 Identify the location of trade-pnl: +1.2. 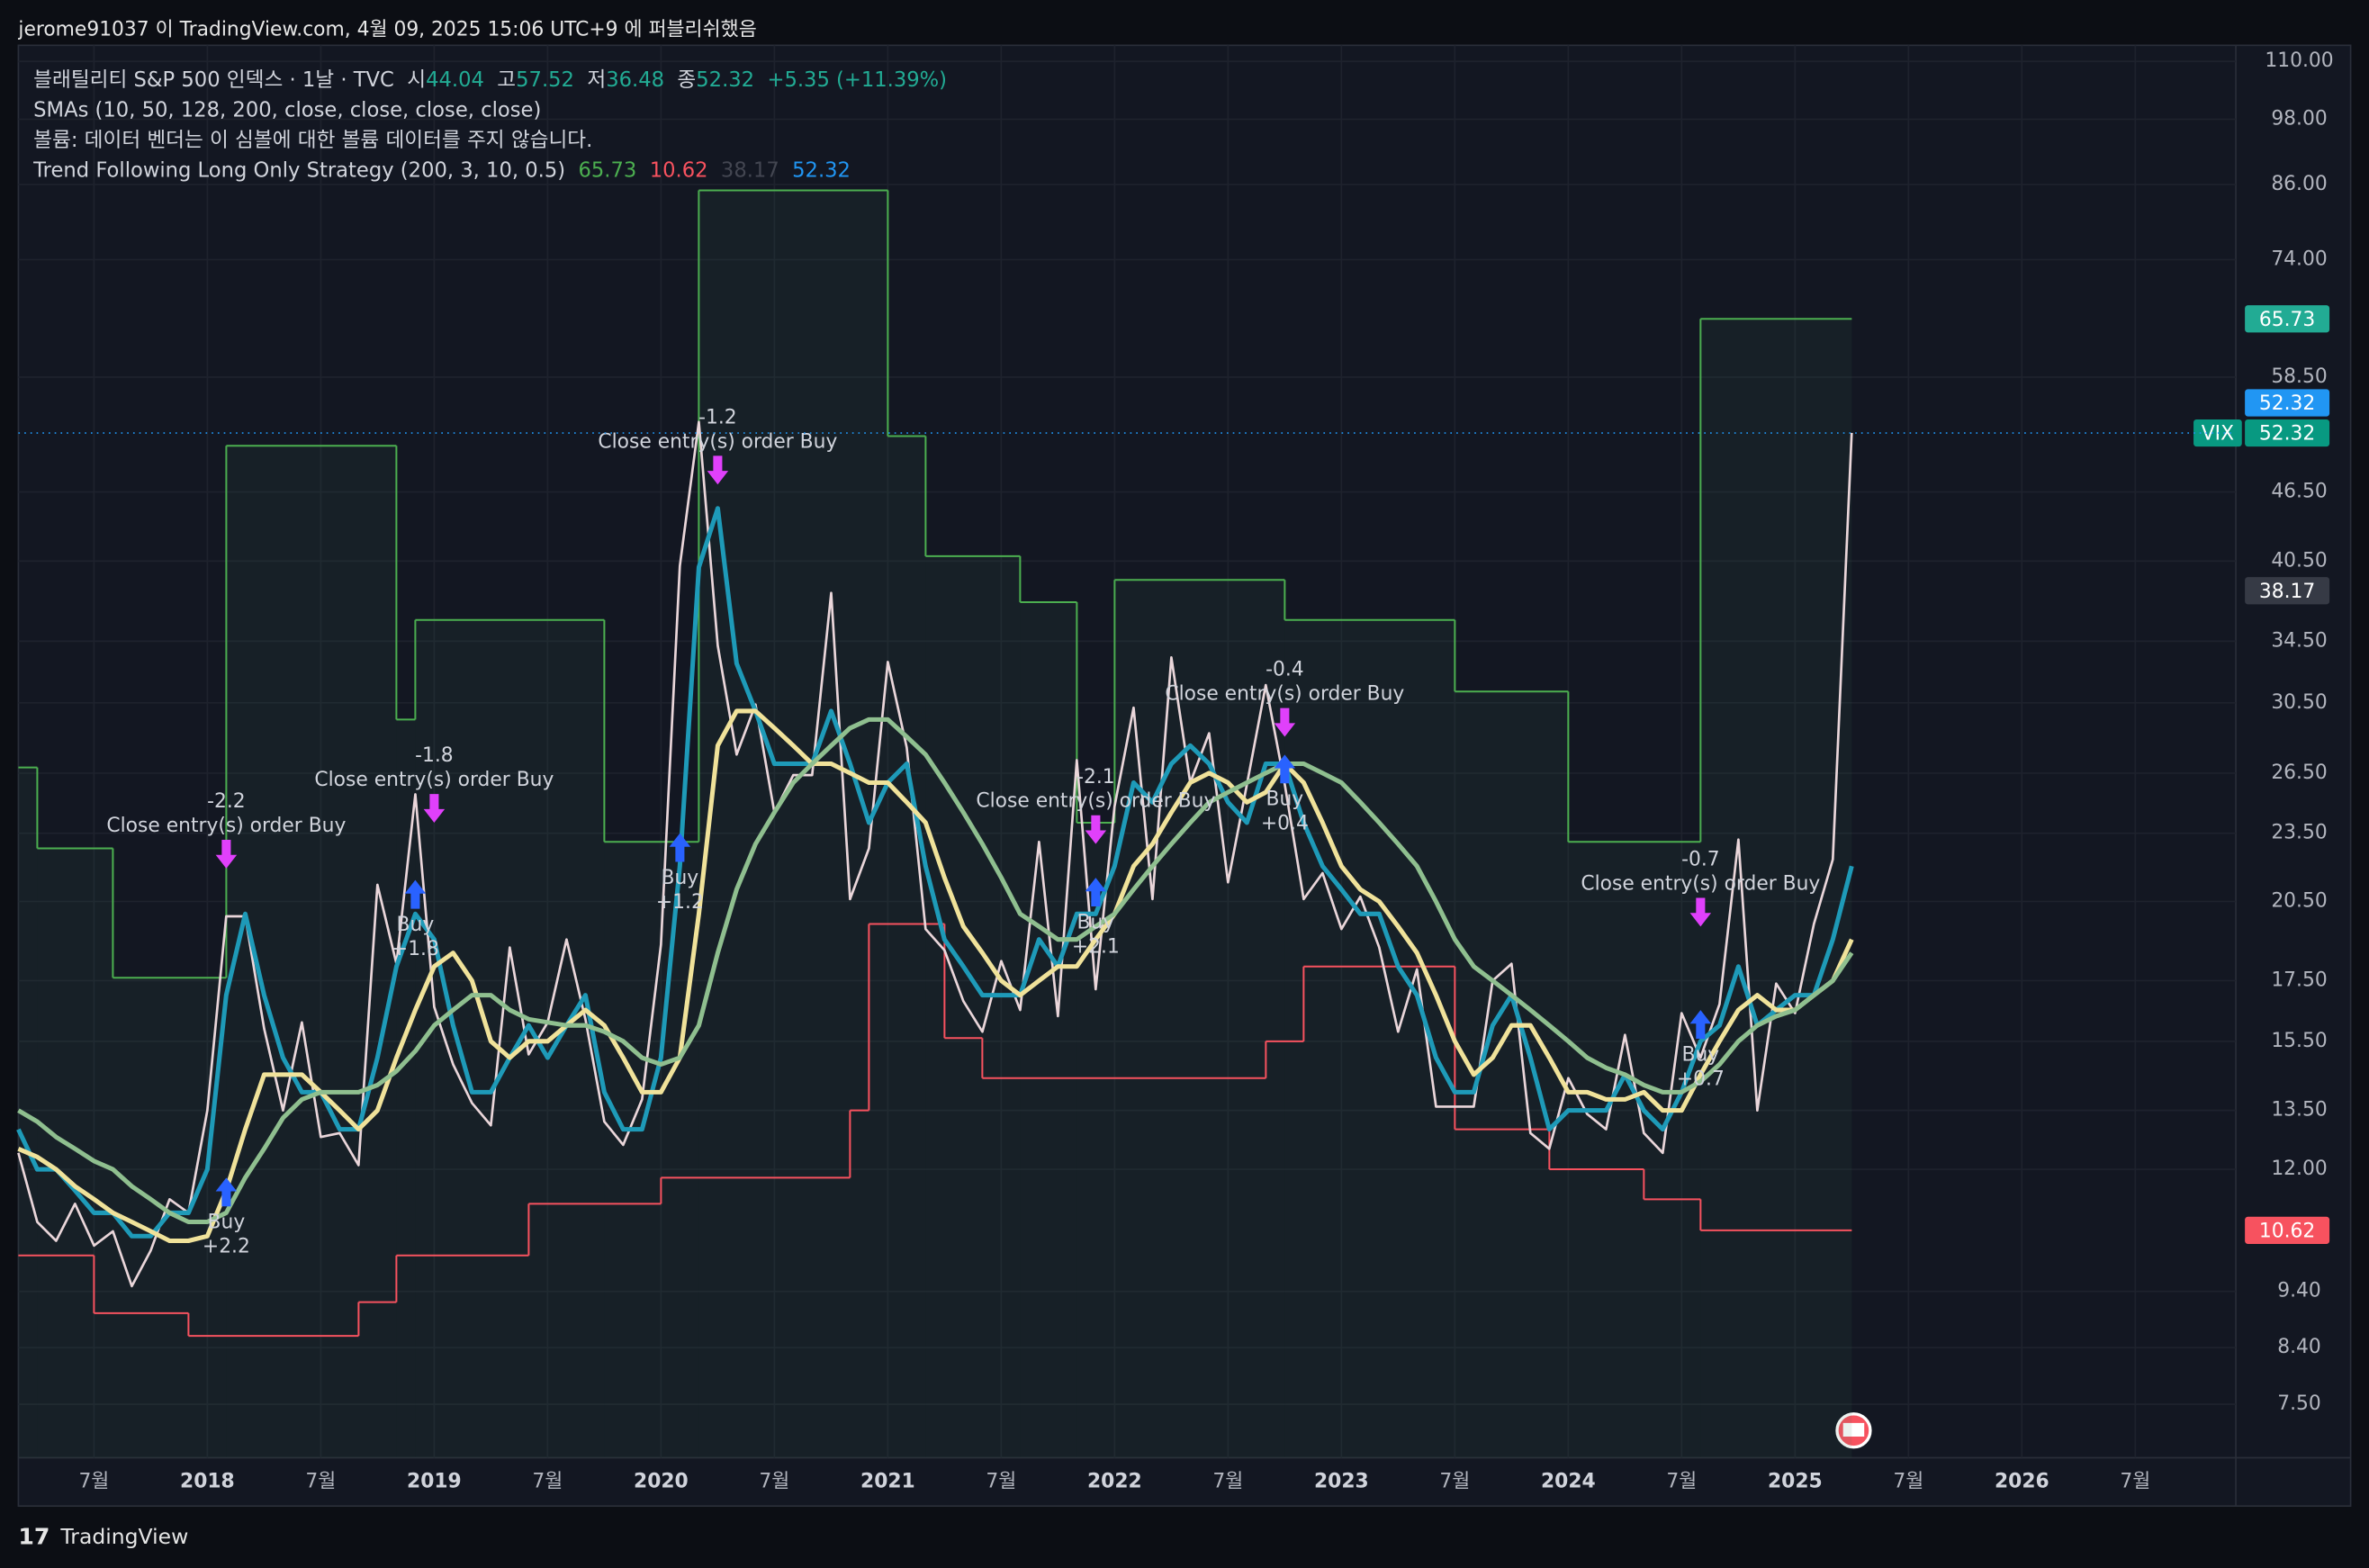
(680, 903).